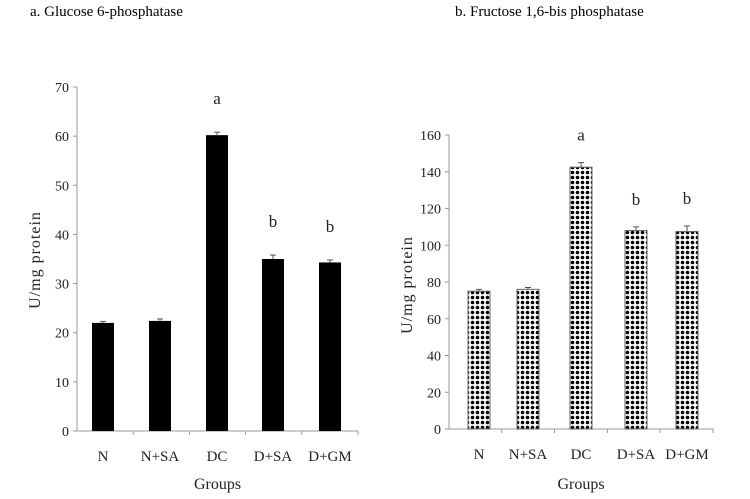 The width and height of the screenshot is (750, 499). Describe the element at coordinates (430, 173) in the screenshot. I see `chart-b-y-tick-label: 140` at that location.